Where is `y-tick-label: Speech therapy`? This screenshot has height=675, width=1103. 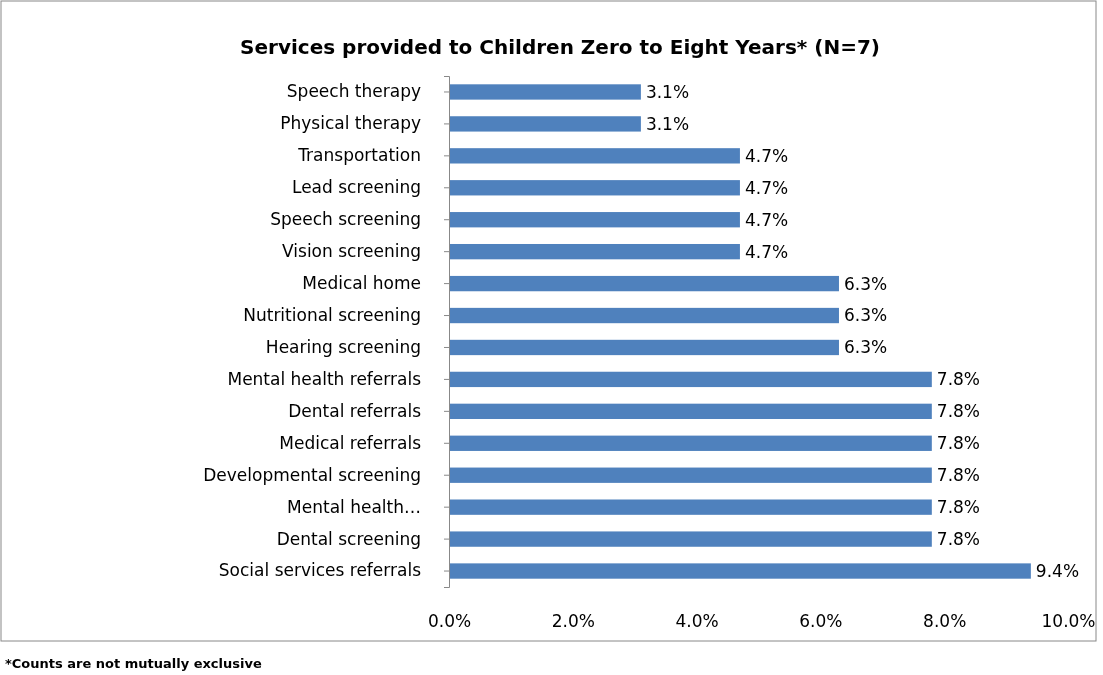 y-tick-label: Speech therapy is located at coordinates (353, 91).